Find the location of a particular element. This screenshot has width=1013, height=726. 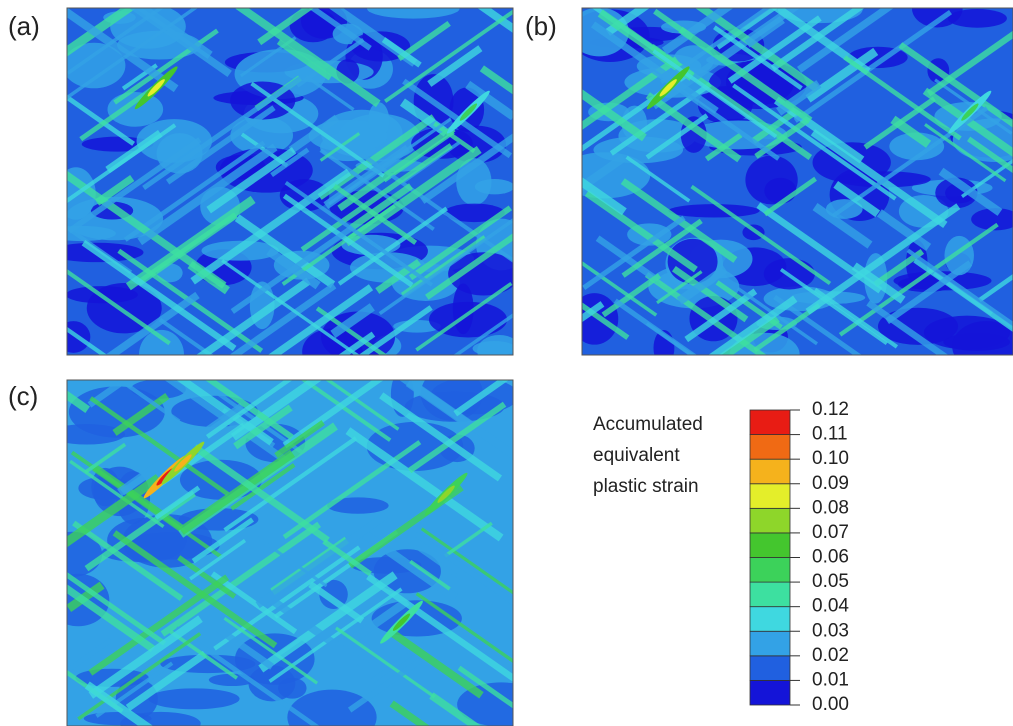

colorbar-tick-label: 0.12 is located at coordinates (830, 409).